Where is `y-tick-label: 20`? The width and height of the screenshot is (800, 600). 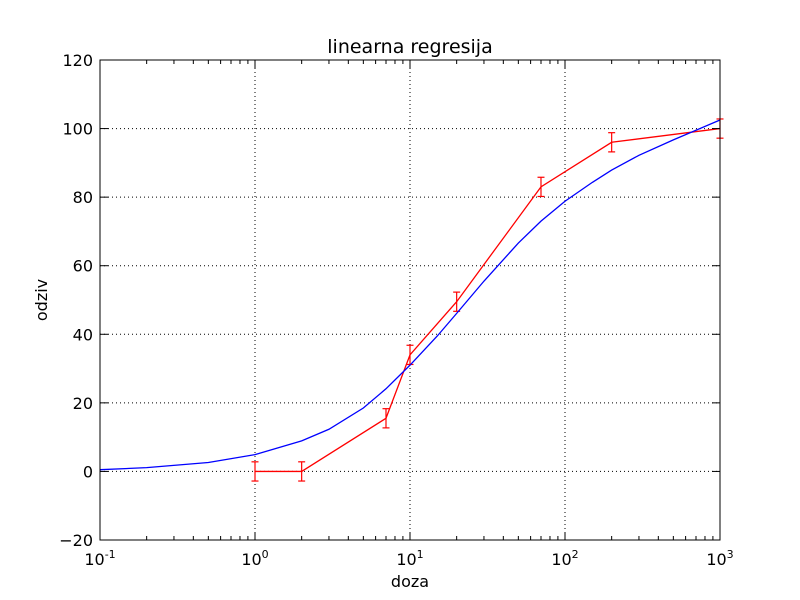 y-tick-label: 20 is located at coordinates (83, 403).